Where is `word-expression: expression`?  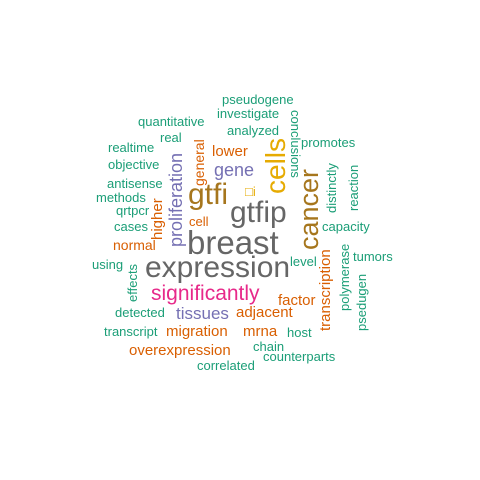
word-expression: expression is located at coordinates (218, 267).